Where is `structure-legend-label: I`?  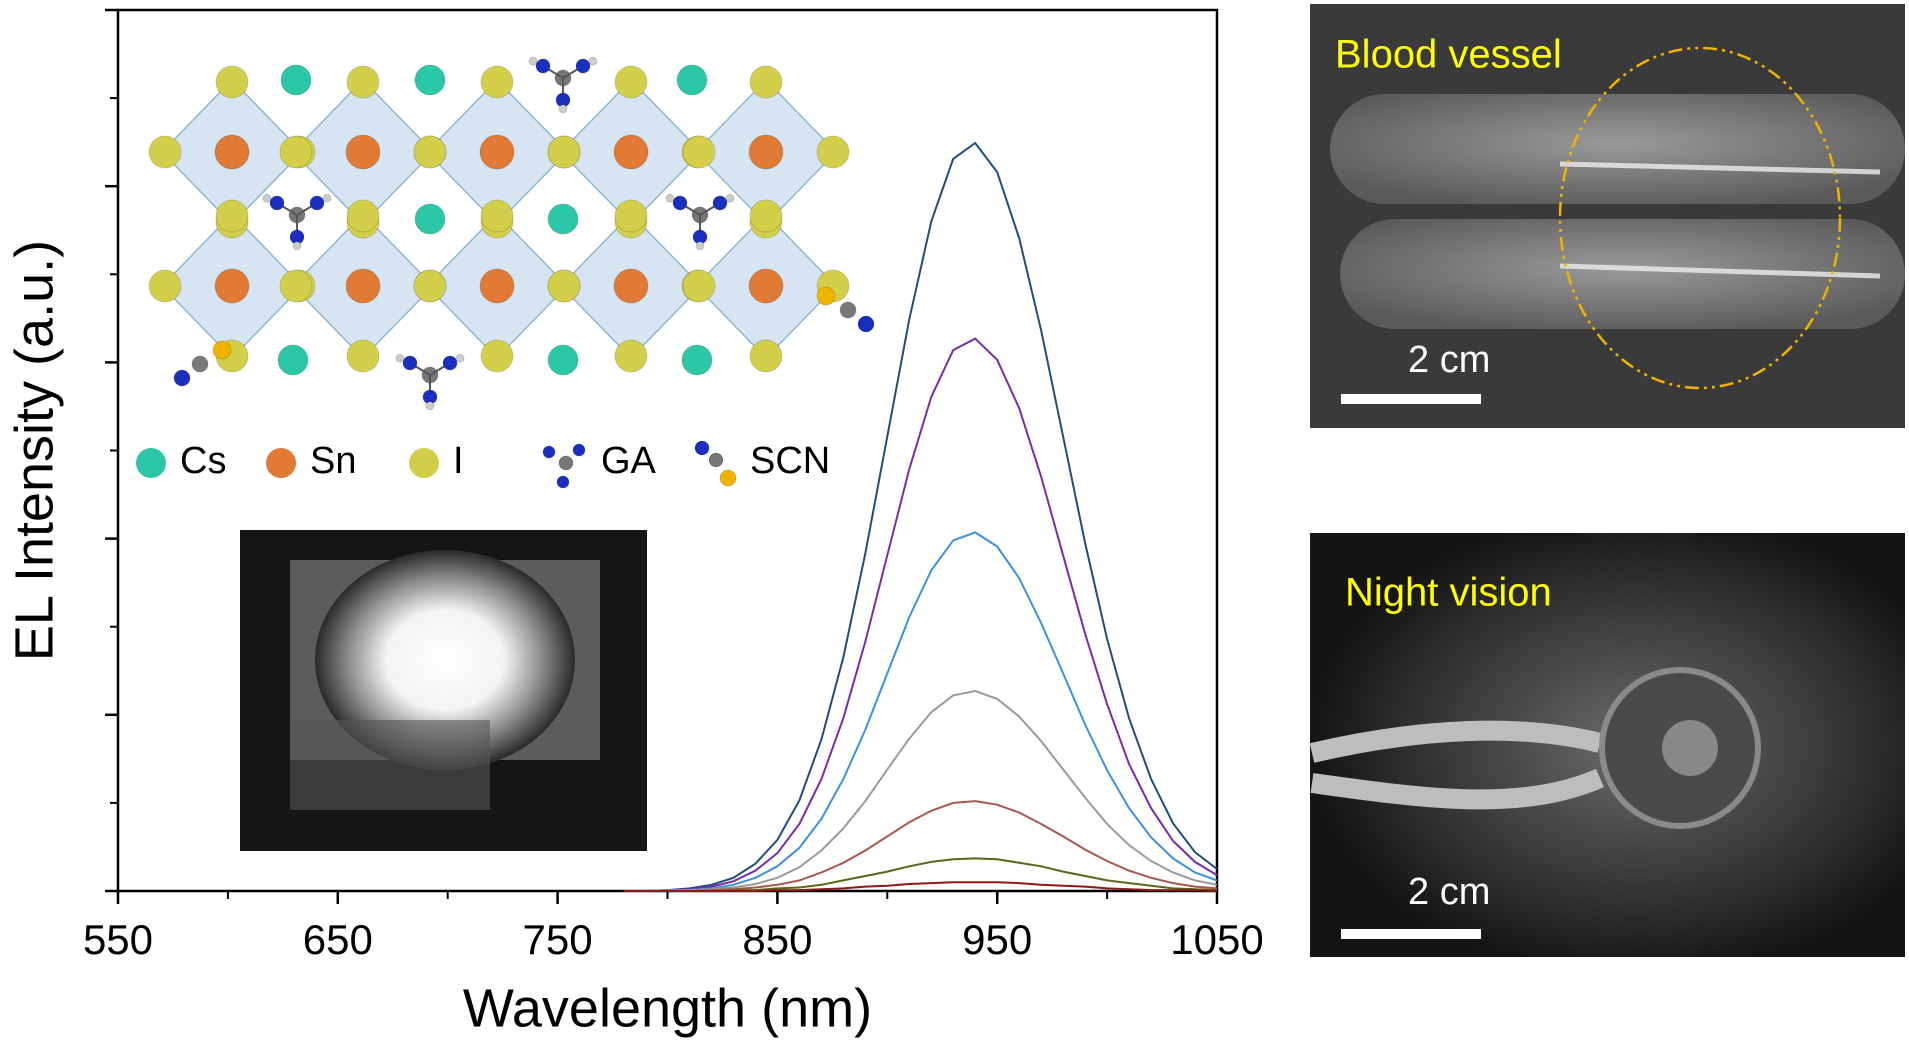 structure-legend-label: I is located at coordinates (458, 461).